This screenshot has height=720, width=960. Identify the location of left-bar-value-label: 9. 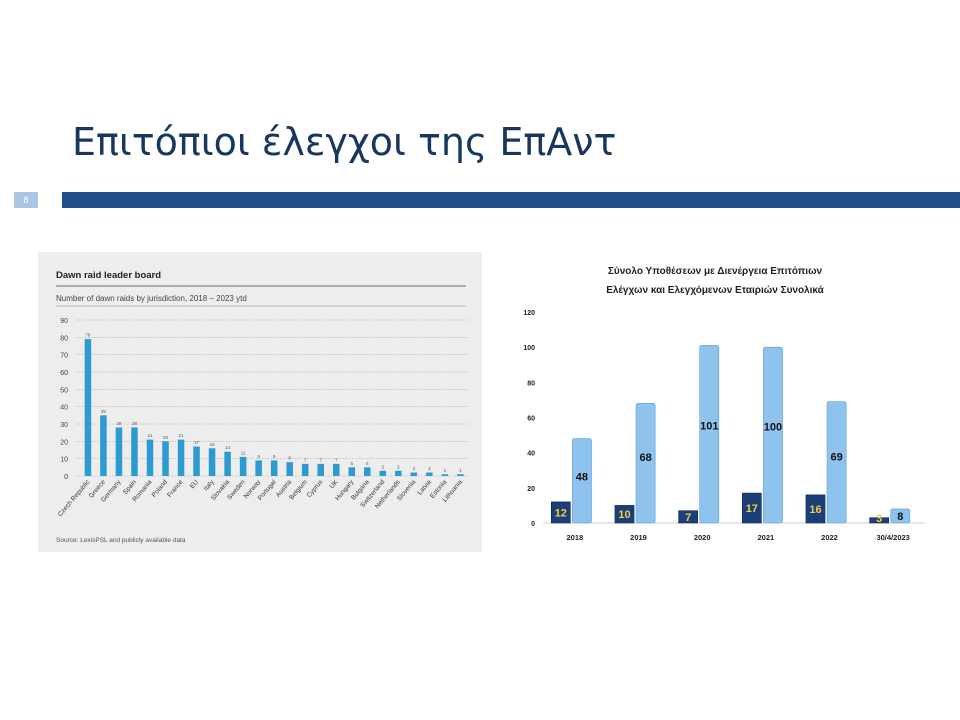
(274, 456).